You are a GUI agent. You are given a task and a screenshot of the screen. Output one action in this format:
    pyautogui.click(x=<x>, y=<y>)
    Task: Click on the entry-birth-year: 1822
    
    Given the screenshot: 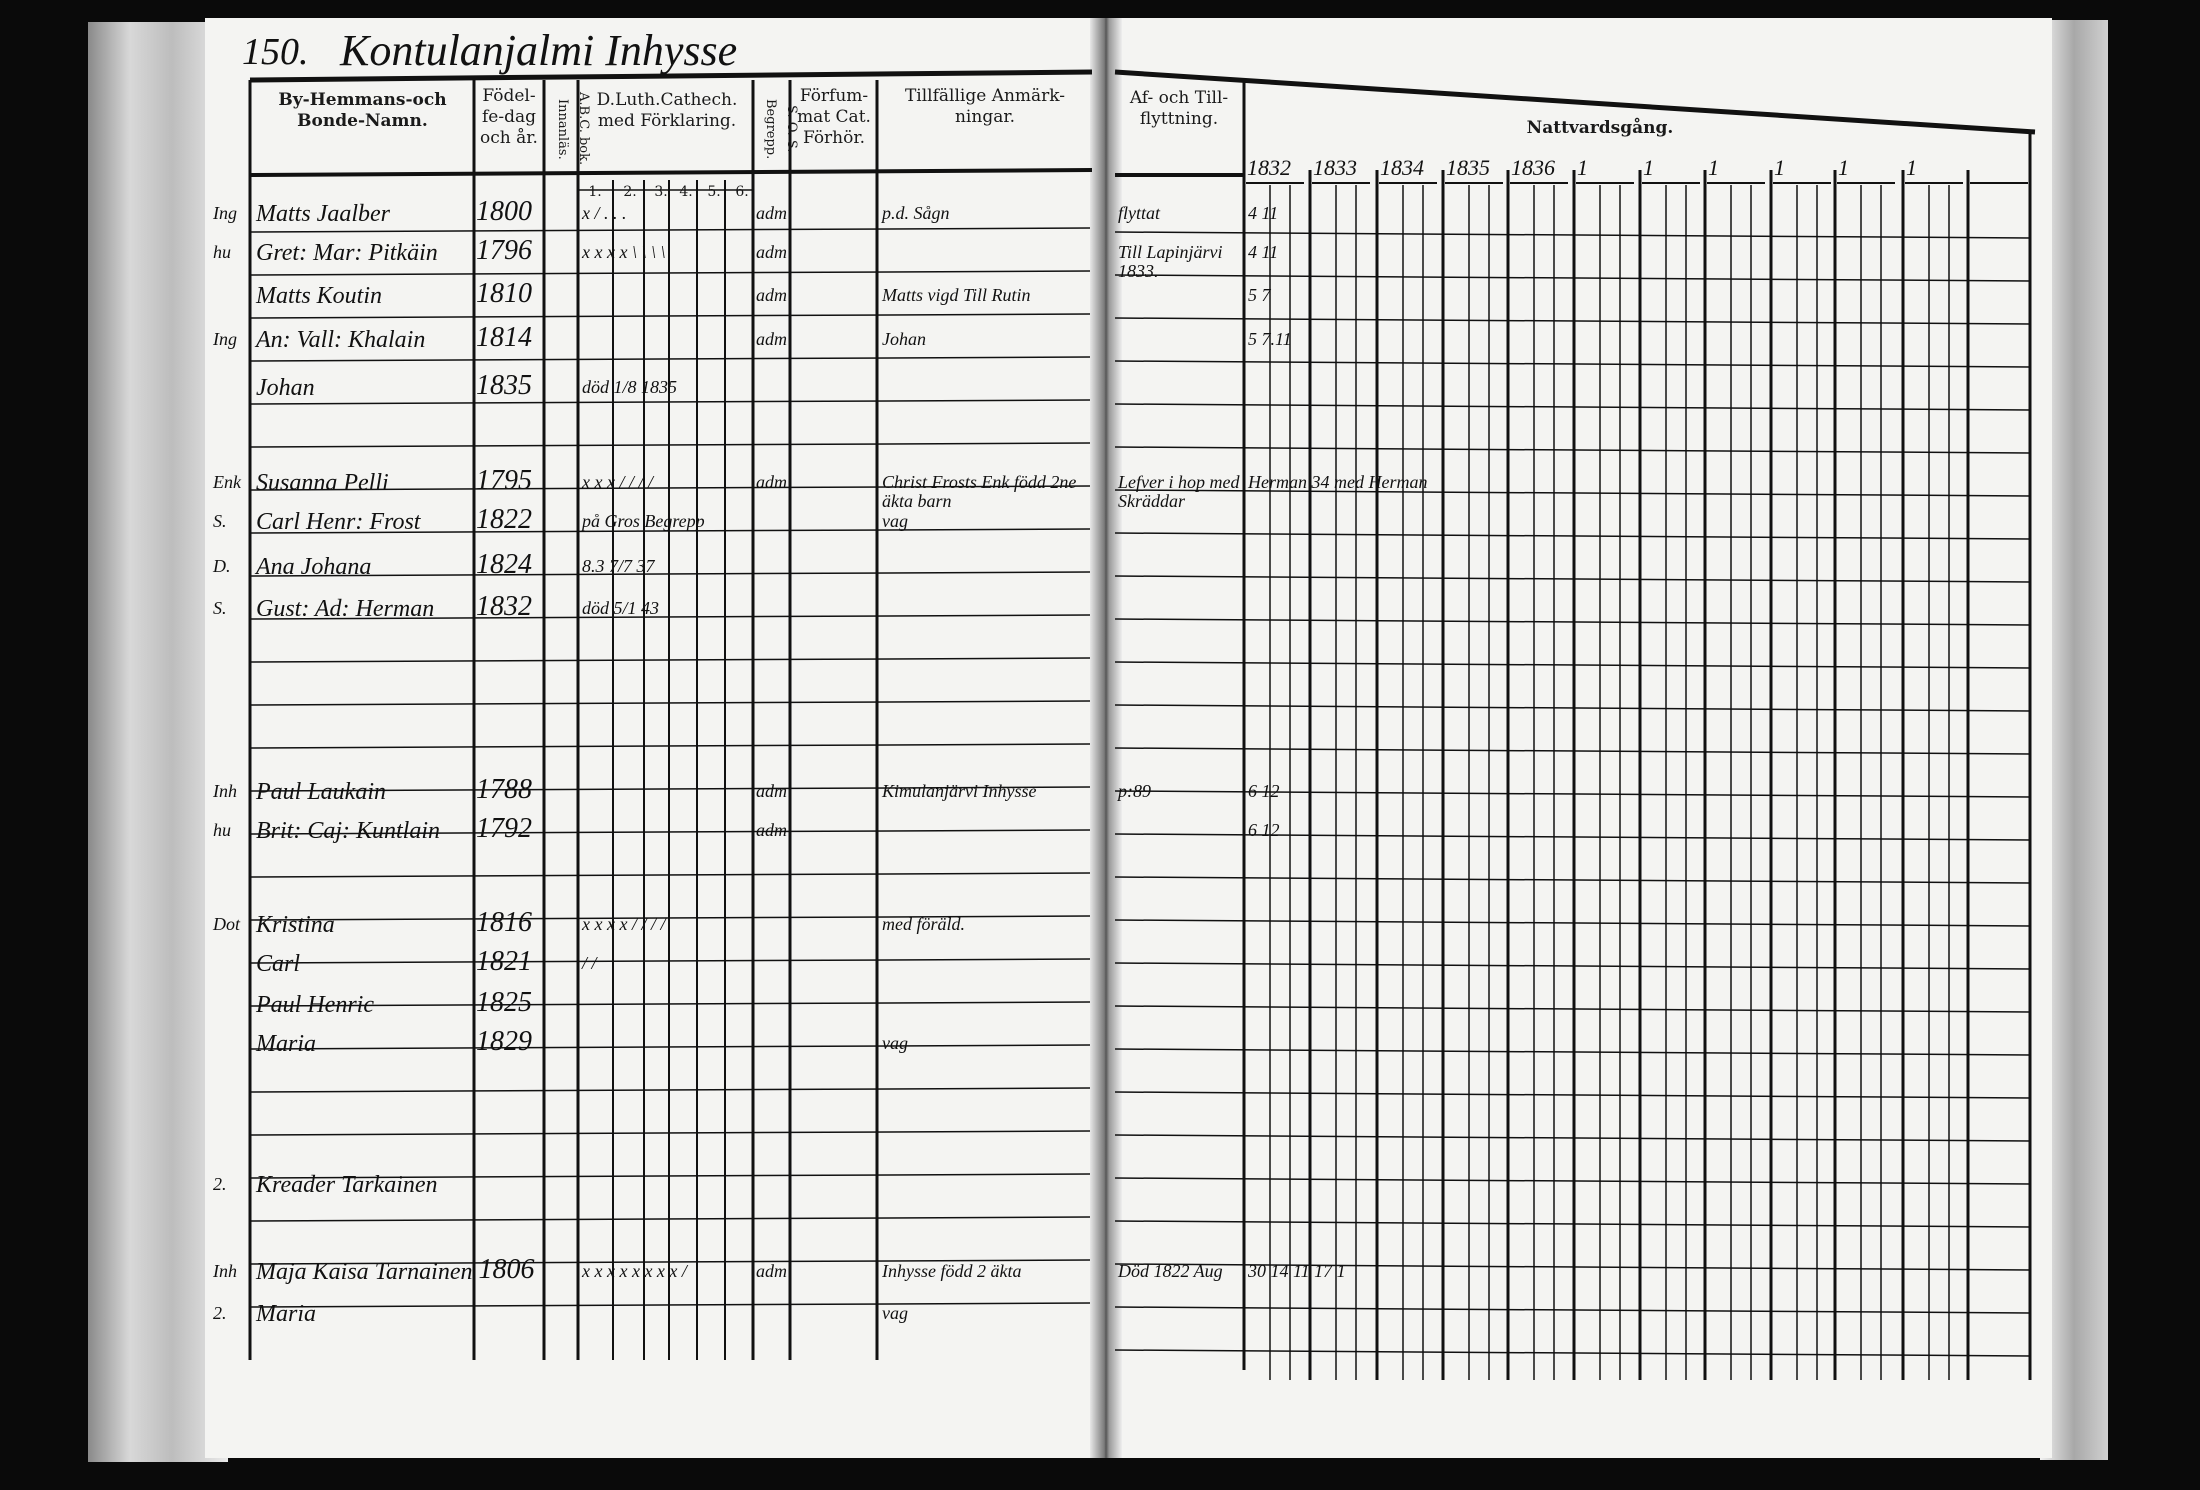 What is the action you would take?
    pyautogui.click(x=504, y=519)
    